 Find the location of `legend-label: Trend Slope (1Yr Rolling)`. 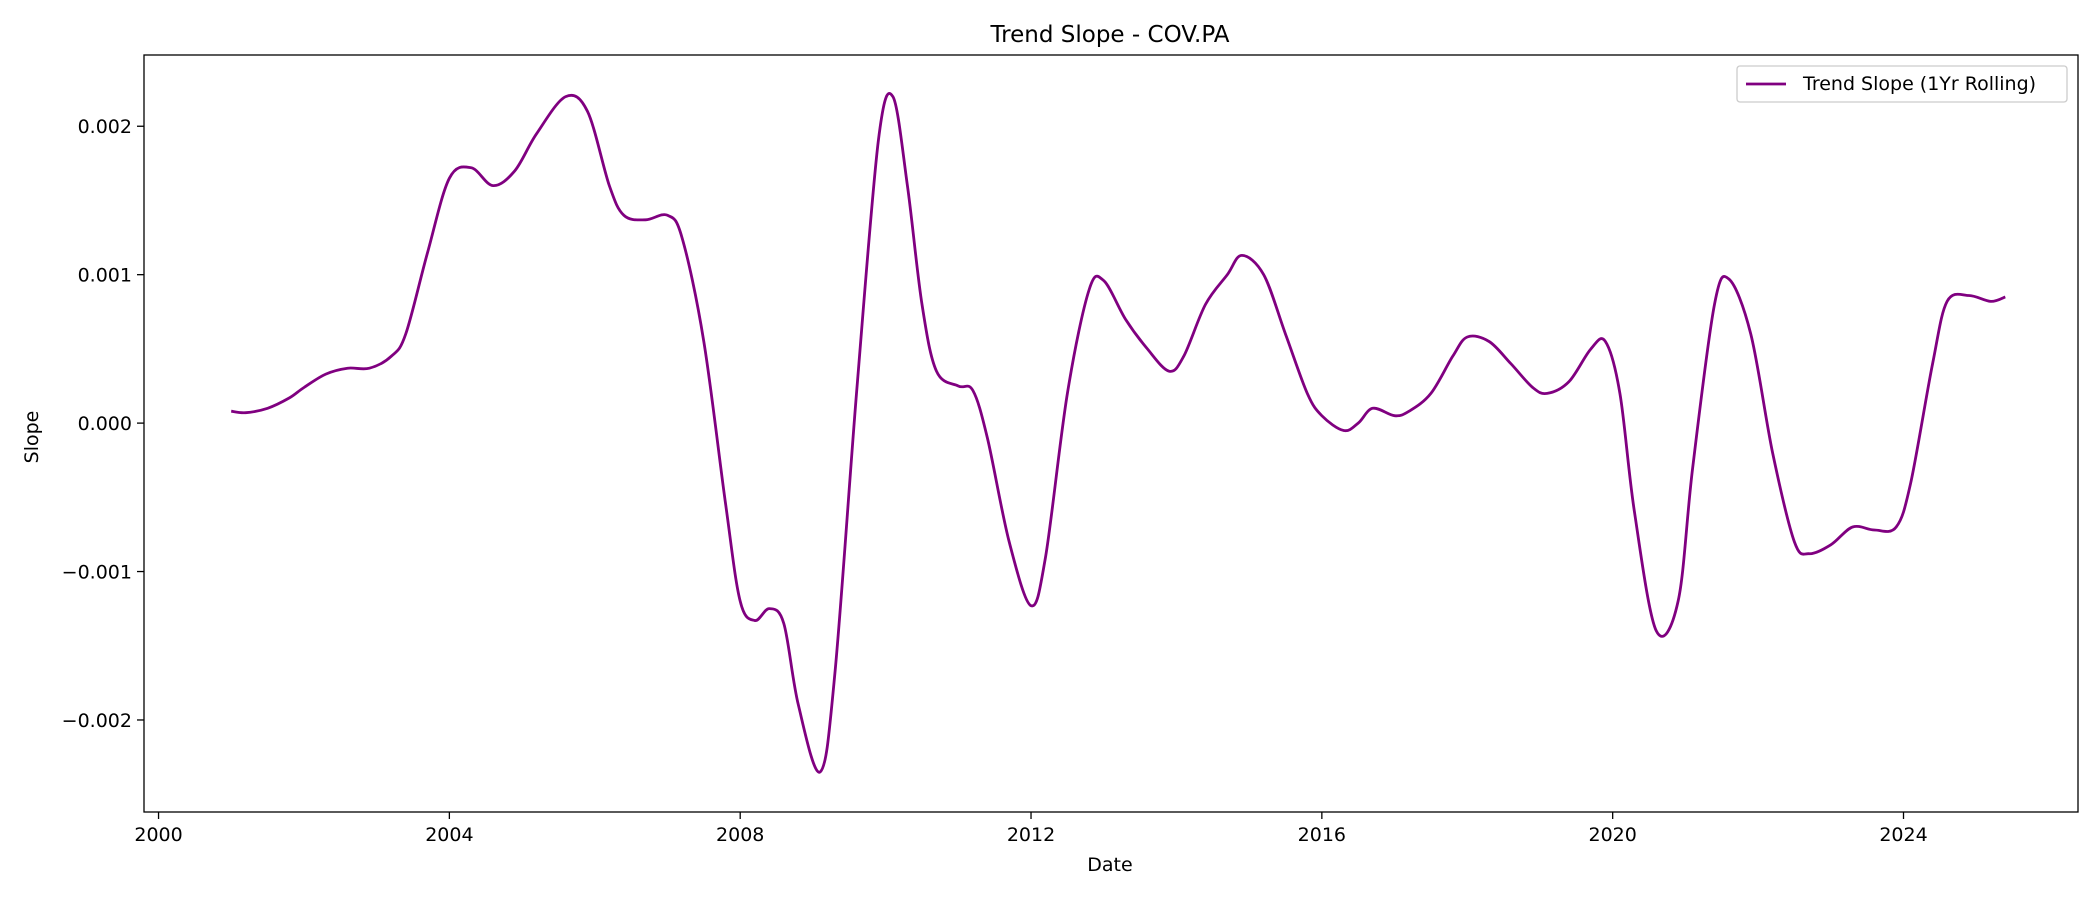

legend-label: Trend Slope (1Yr Rolling) is located at coordinates (1919, 84).